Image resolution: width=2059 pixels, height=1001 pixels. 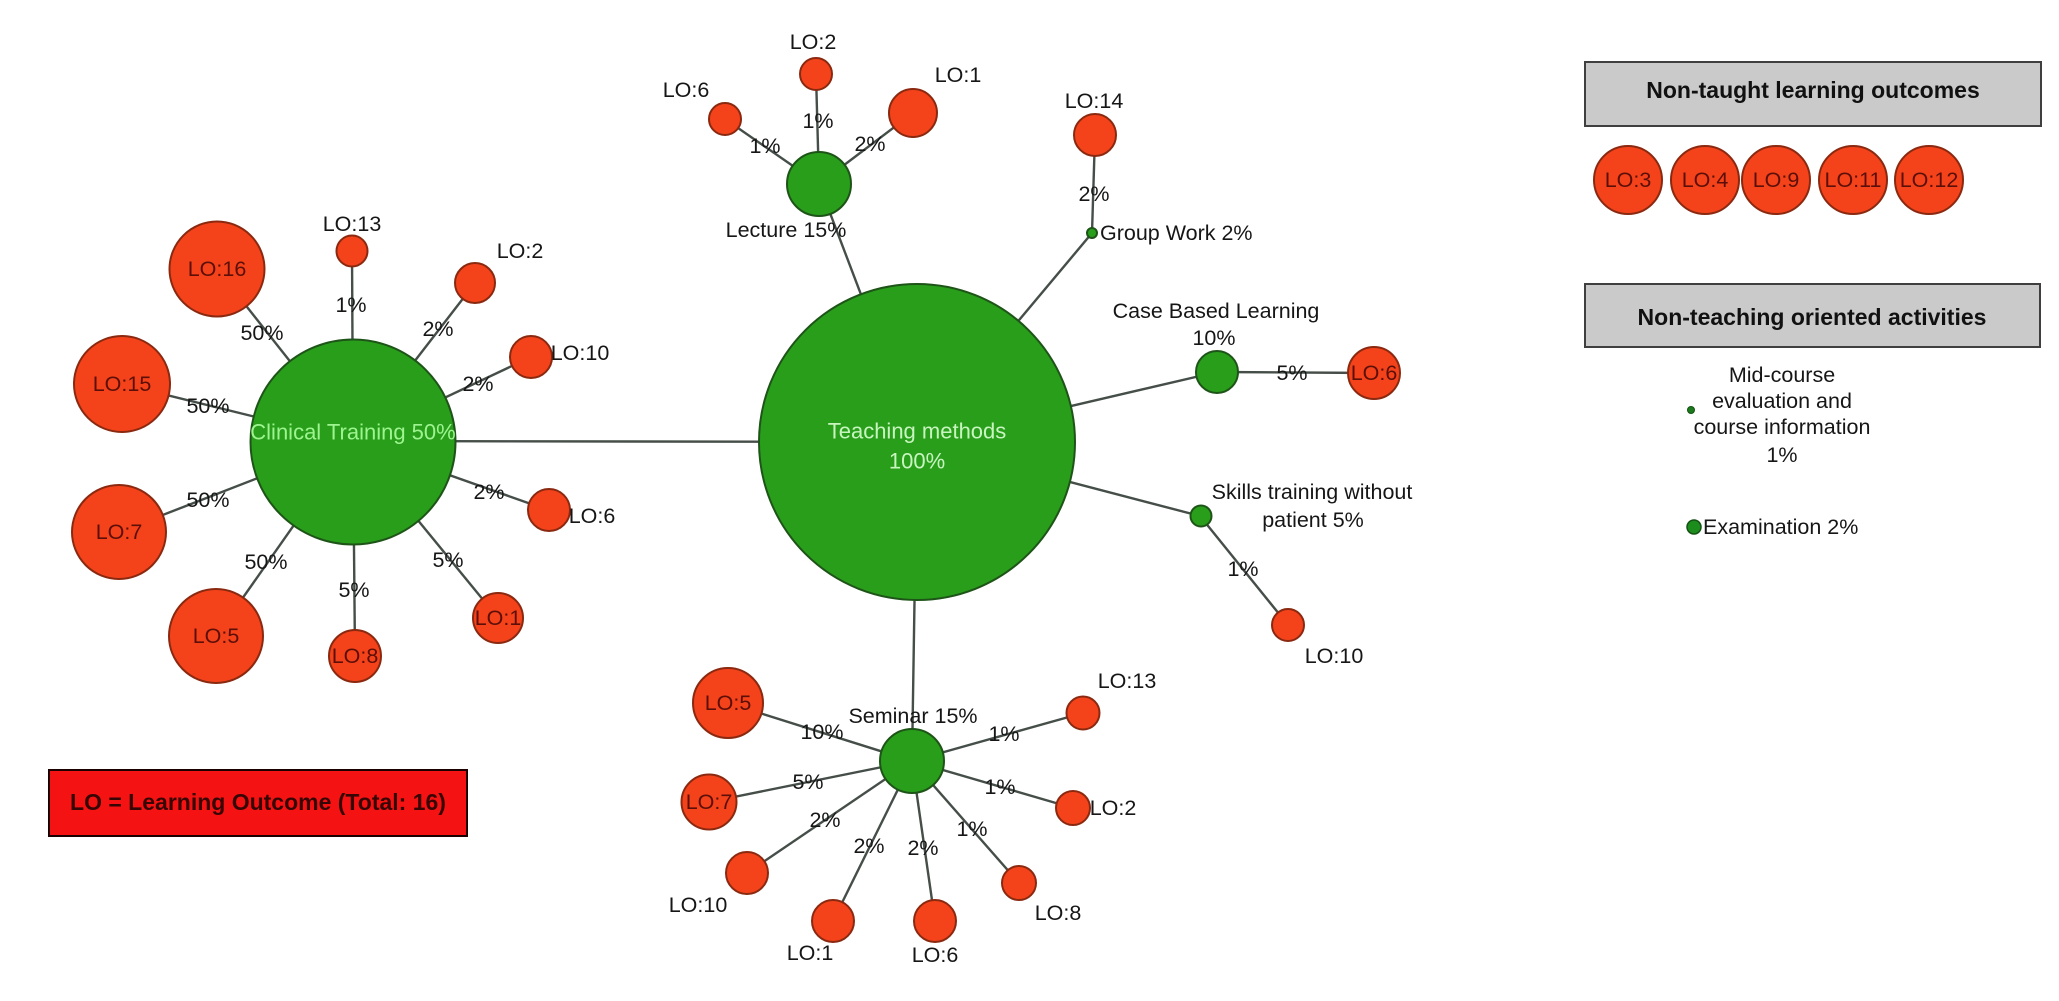 I want to click on svg-text: Examination 2%, so click(x=1780, y=527).